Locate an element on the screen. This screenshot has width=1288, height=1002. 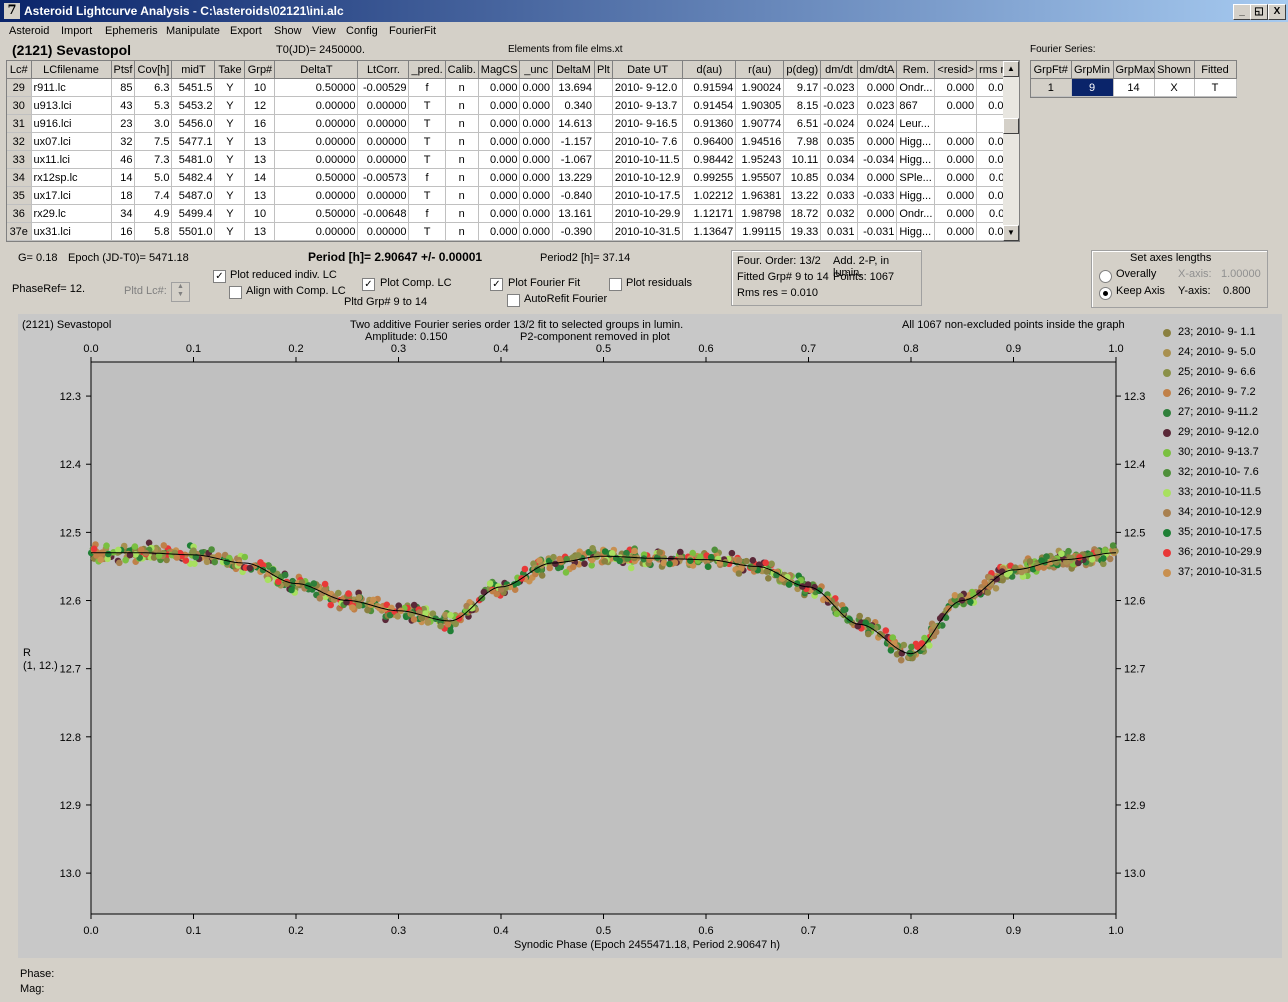
autorefit-checkbox is located at coordinates (513, 300).